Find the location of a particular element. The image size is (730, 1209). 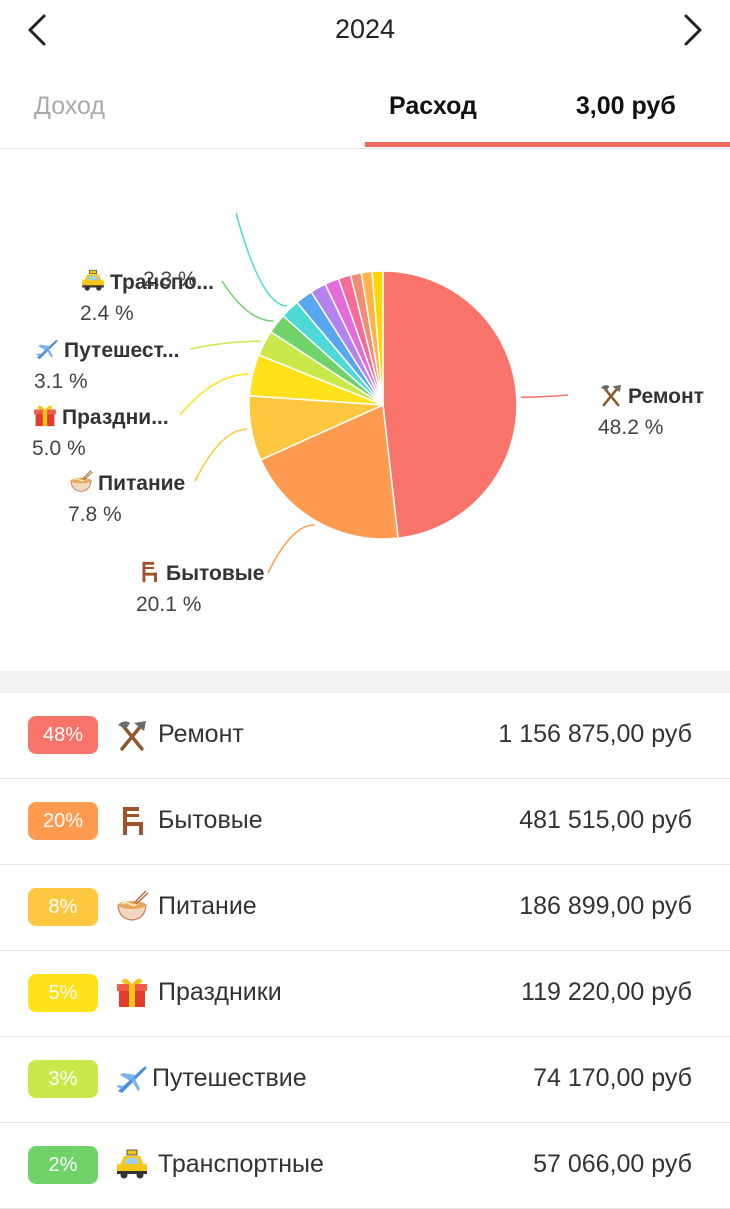

tab-expense-total: 3,00 руб is located at coordinates (625, 106).